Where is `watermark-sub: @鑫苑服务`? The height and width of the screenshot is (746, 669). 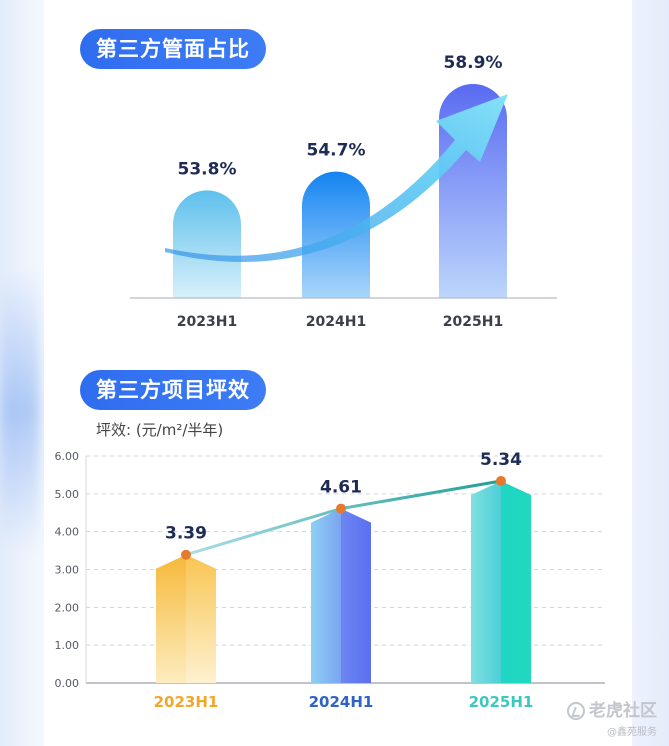
watermark-sub: @鑫苑服务 is located at coordinates (632, 732).